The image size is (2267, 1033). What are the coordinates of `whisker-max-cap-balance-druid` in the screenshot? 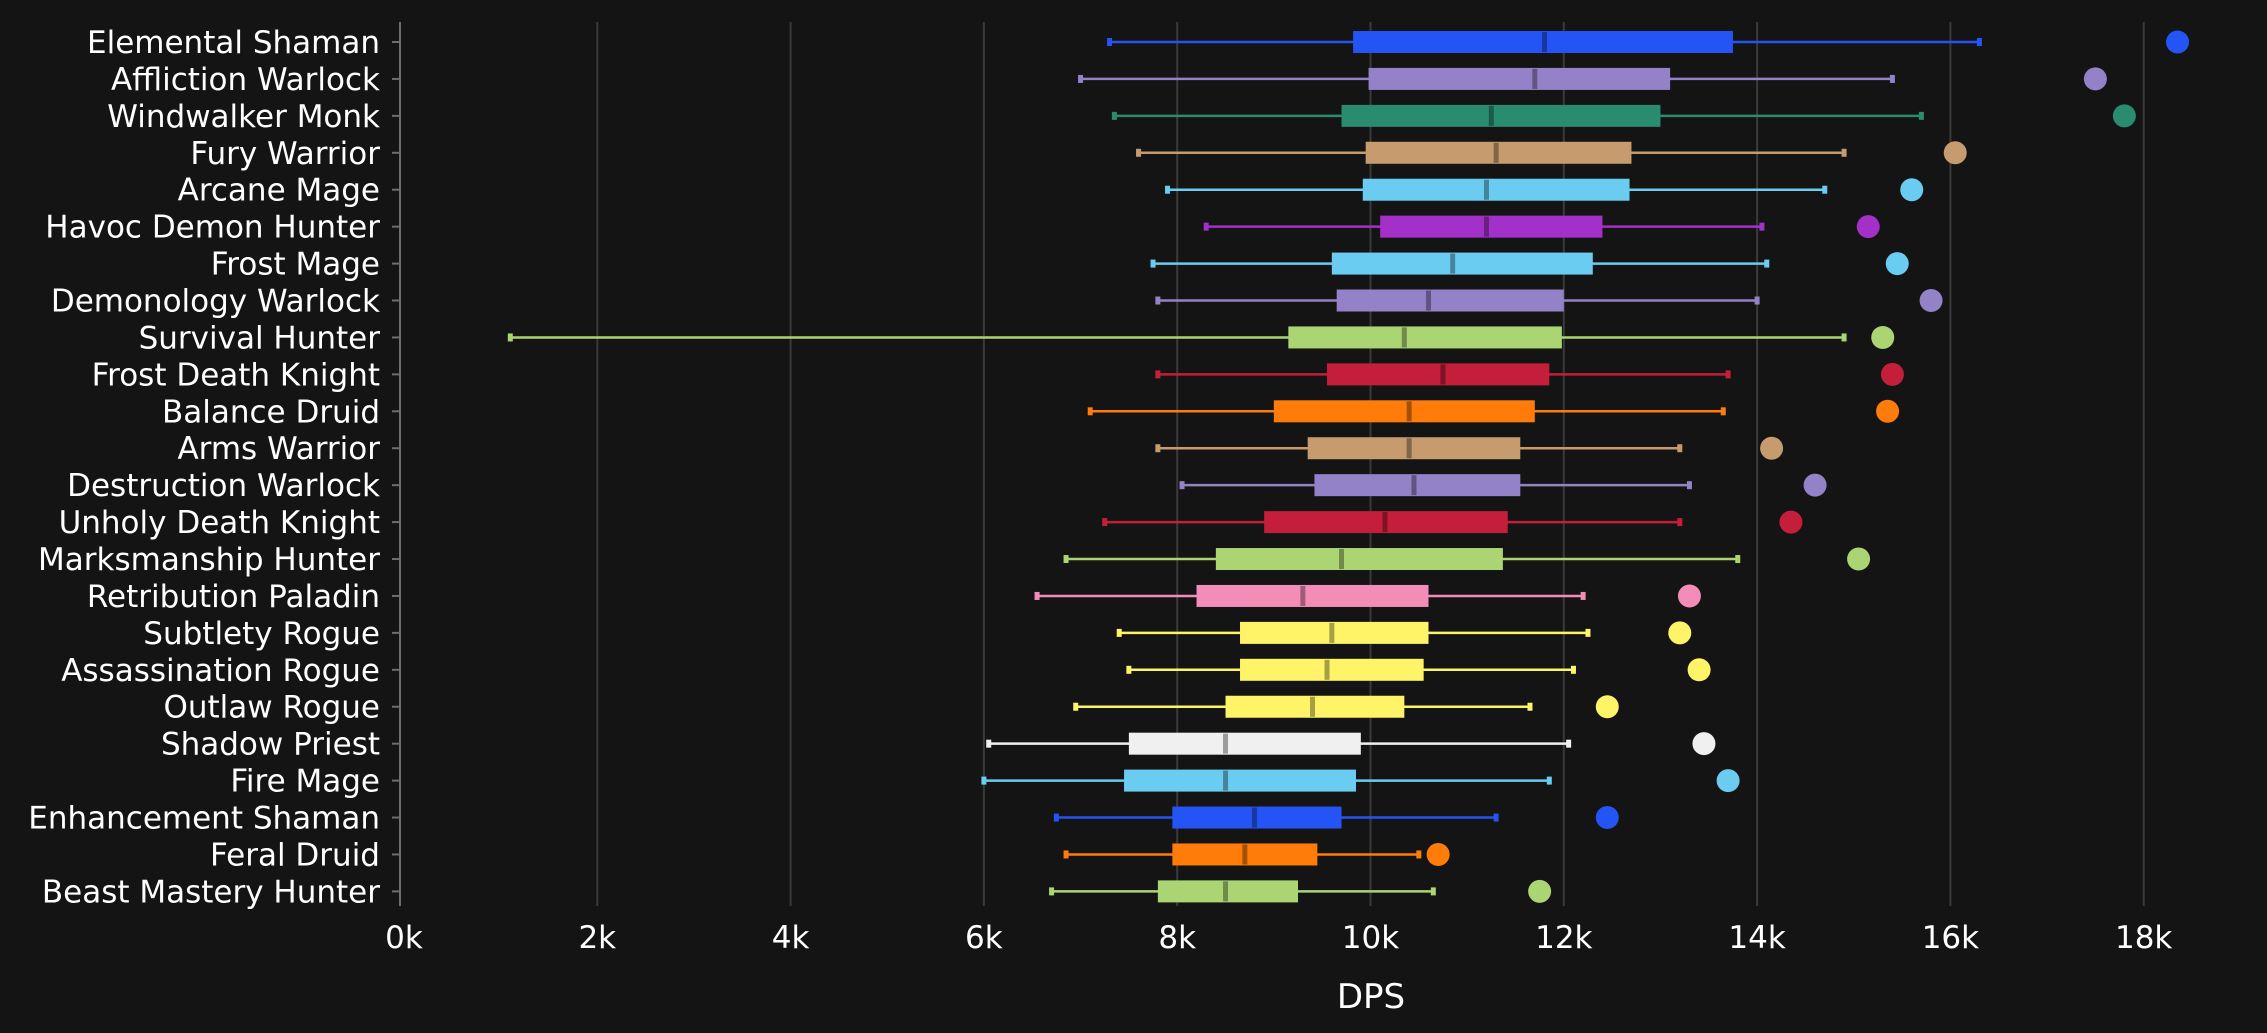 It's located at (1723, 411).